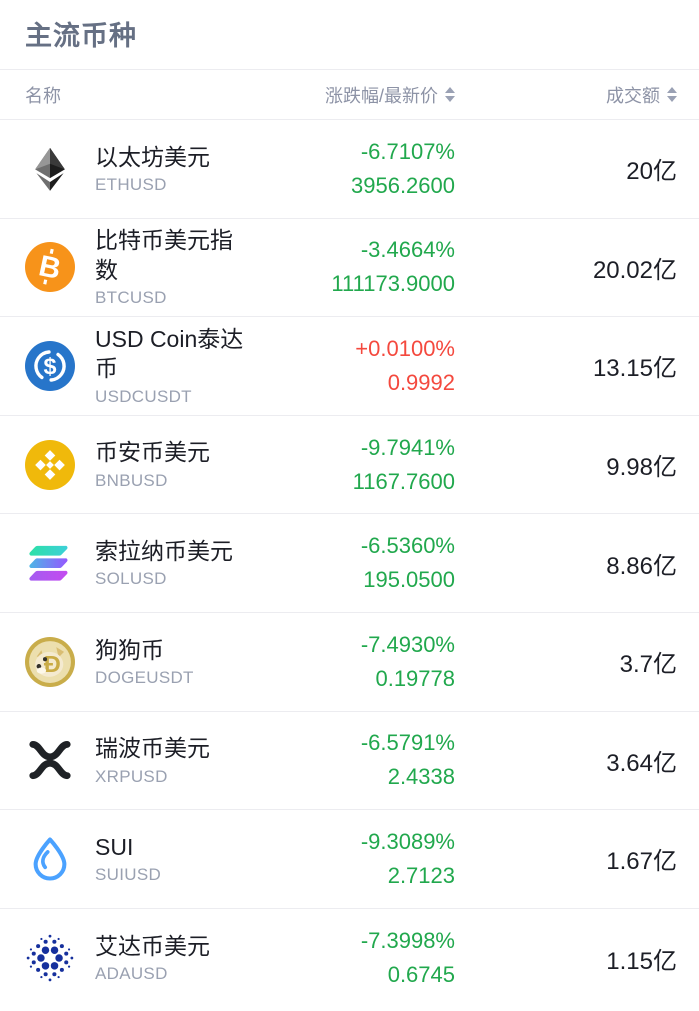 This screenshot has height=1011, width=699. Describe the element at coordinates (421, 382) in the screenshot. I see `latest-price: 0.9992` at that location.